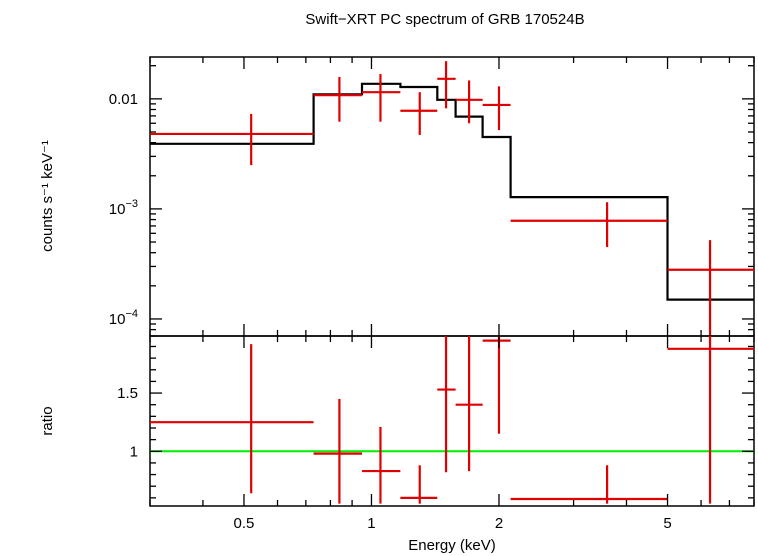 This screenshot has width=758, height=556. Describe the element at coordinates (123, 99) in the screenshot. I see `y-tick-label: 0.01` at that location.